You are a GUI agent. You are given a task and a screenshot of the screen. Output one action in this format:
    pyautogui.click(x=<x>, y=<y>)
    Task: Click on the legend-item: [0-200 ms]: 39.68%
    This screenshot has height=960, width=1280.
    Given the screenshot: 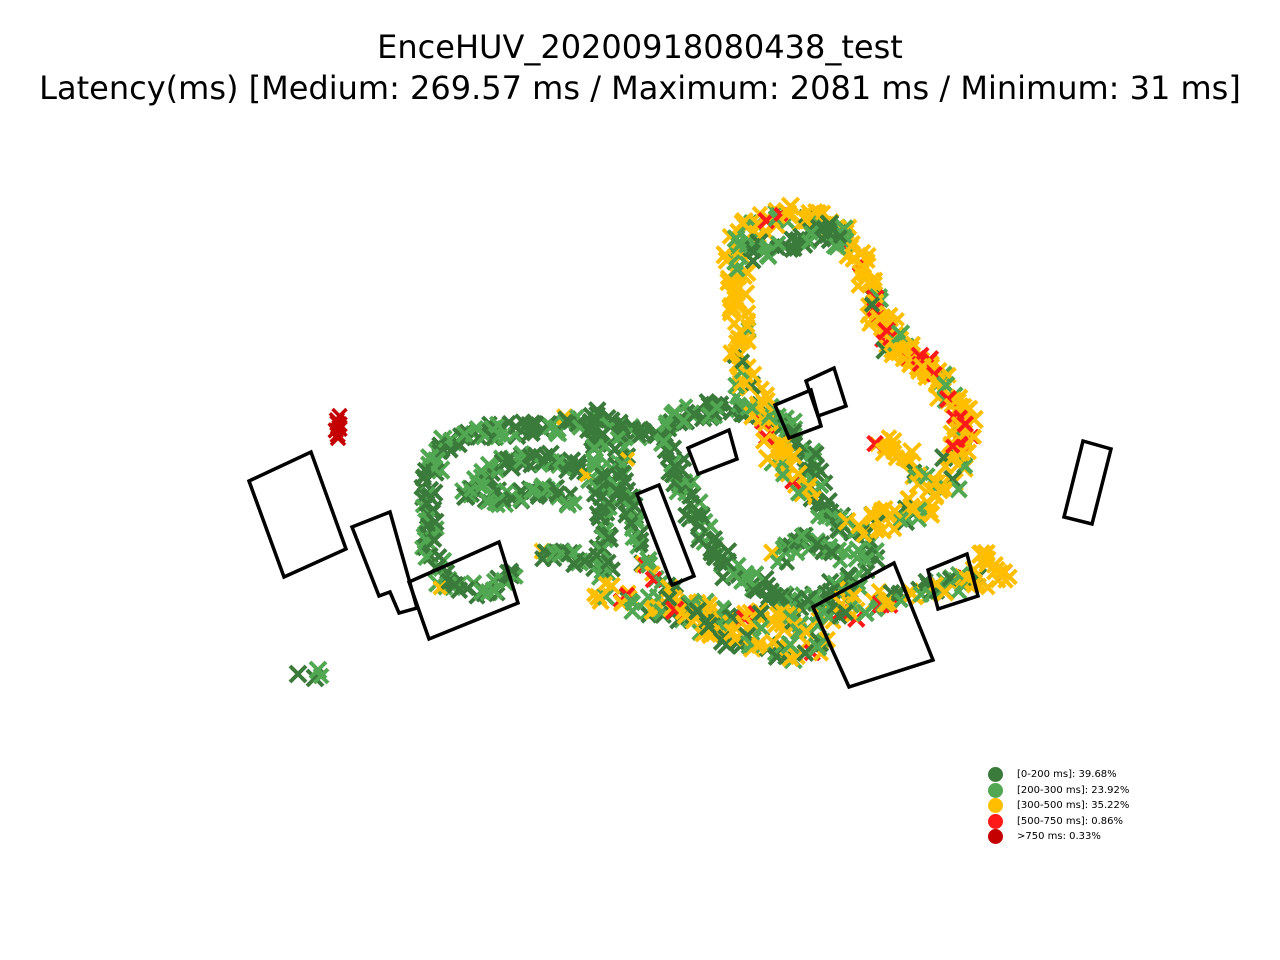 What is the action you would take?
    pyautogui.click(x=1058, y=775)
    